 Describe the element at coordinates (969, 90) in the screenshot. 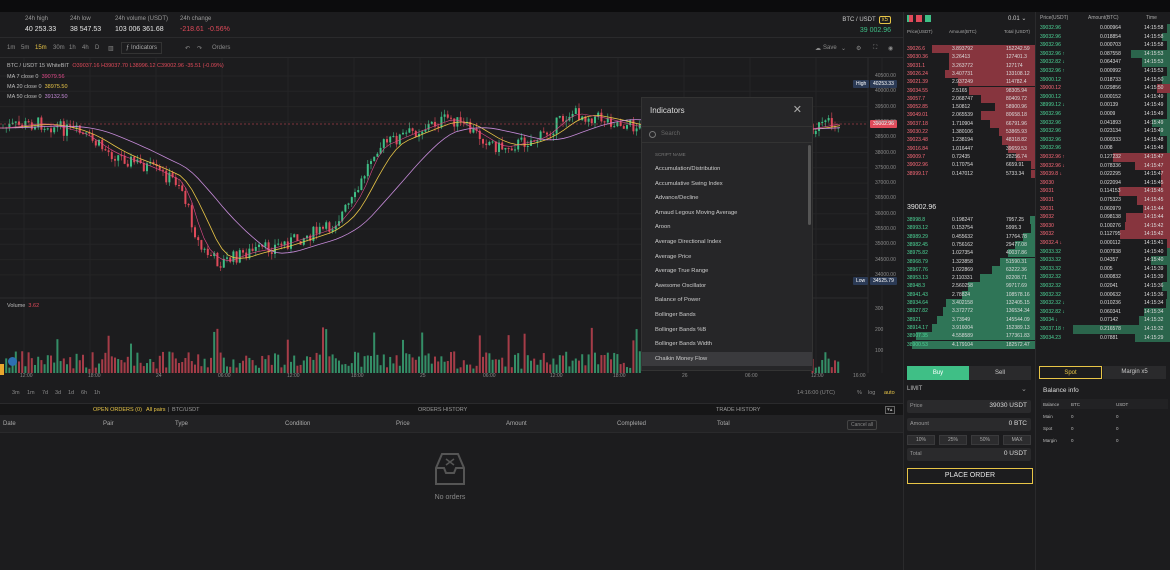

I see `ask-row: 39034.55 2.5165 98305.94` at that location.